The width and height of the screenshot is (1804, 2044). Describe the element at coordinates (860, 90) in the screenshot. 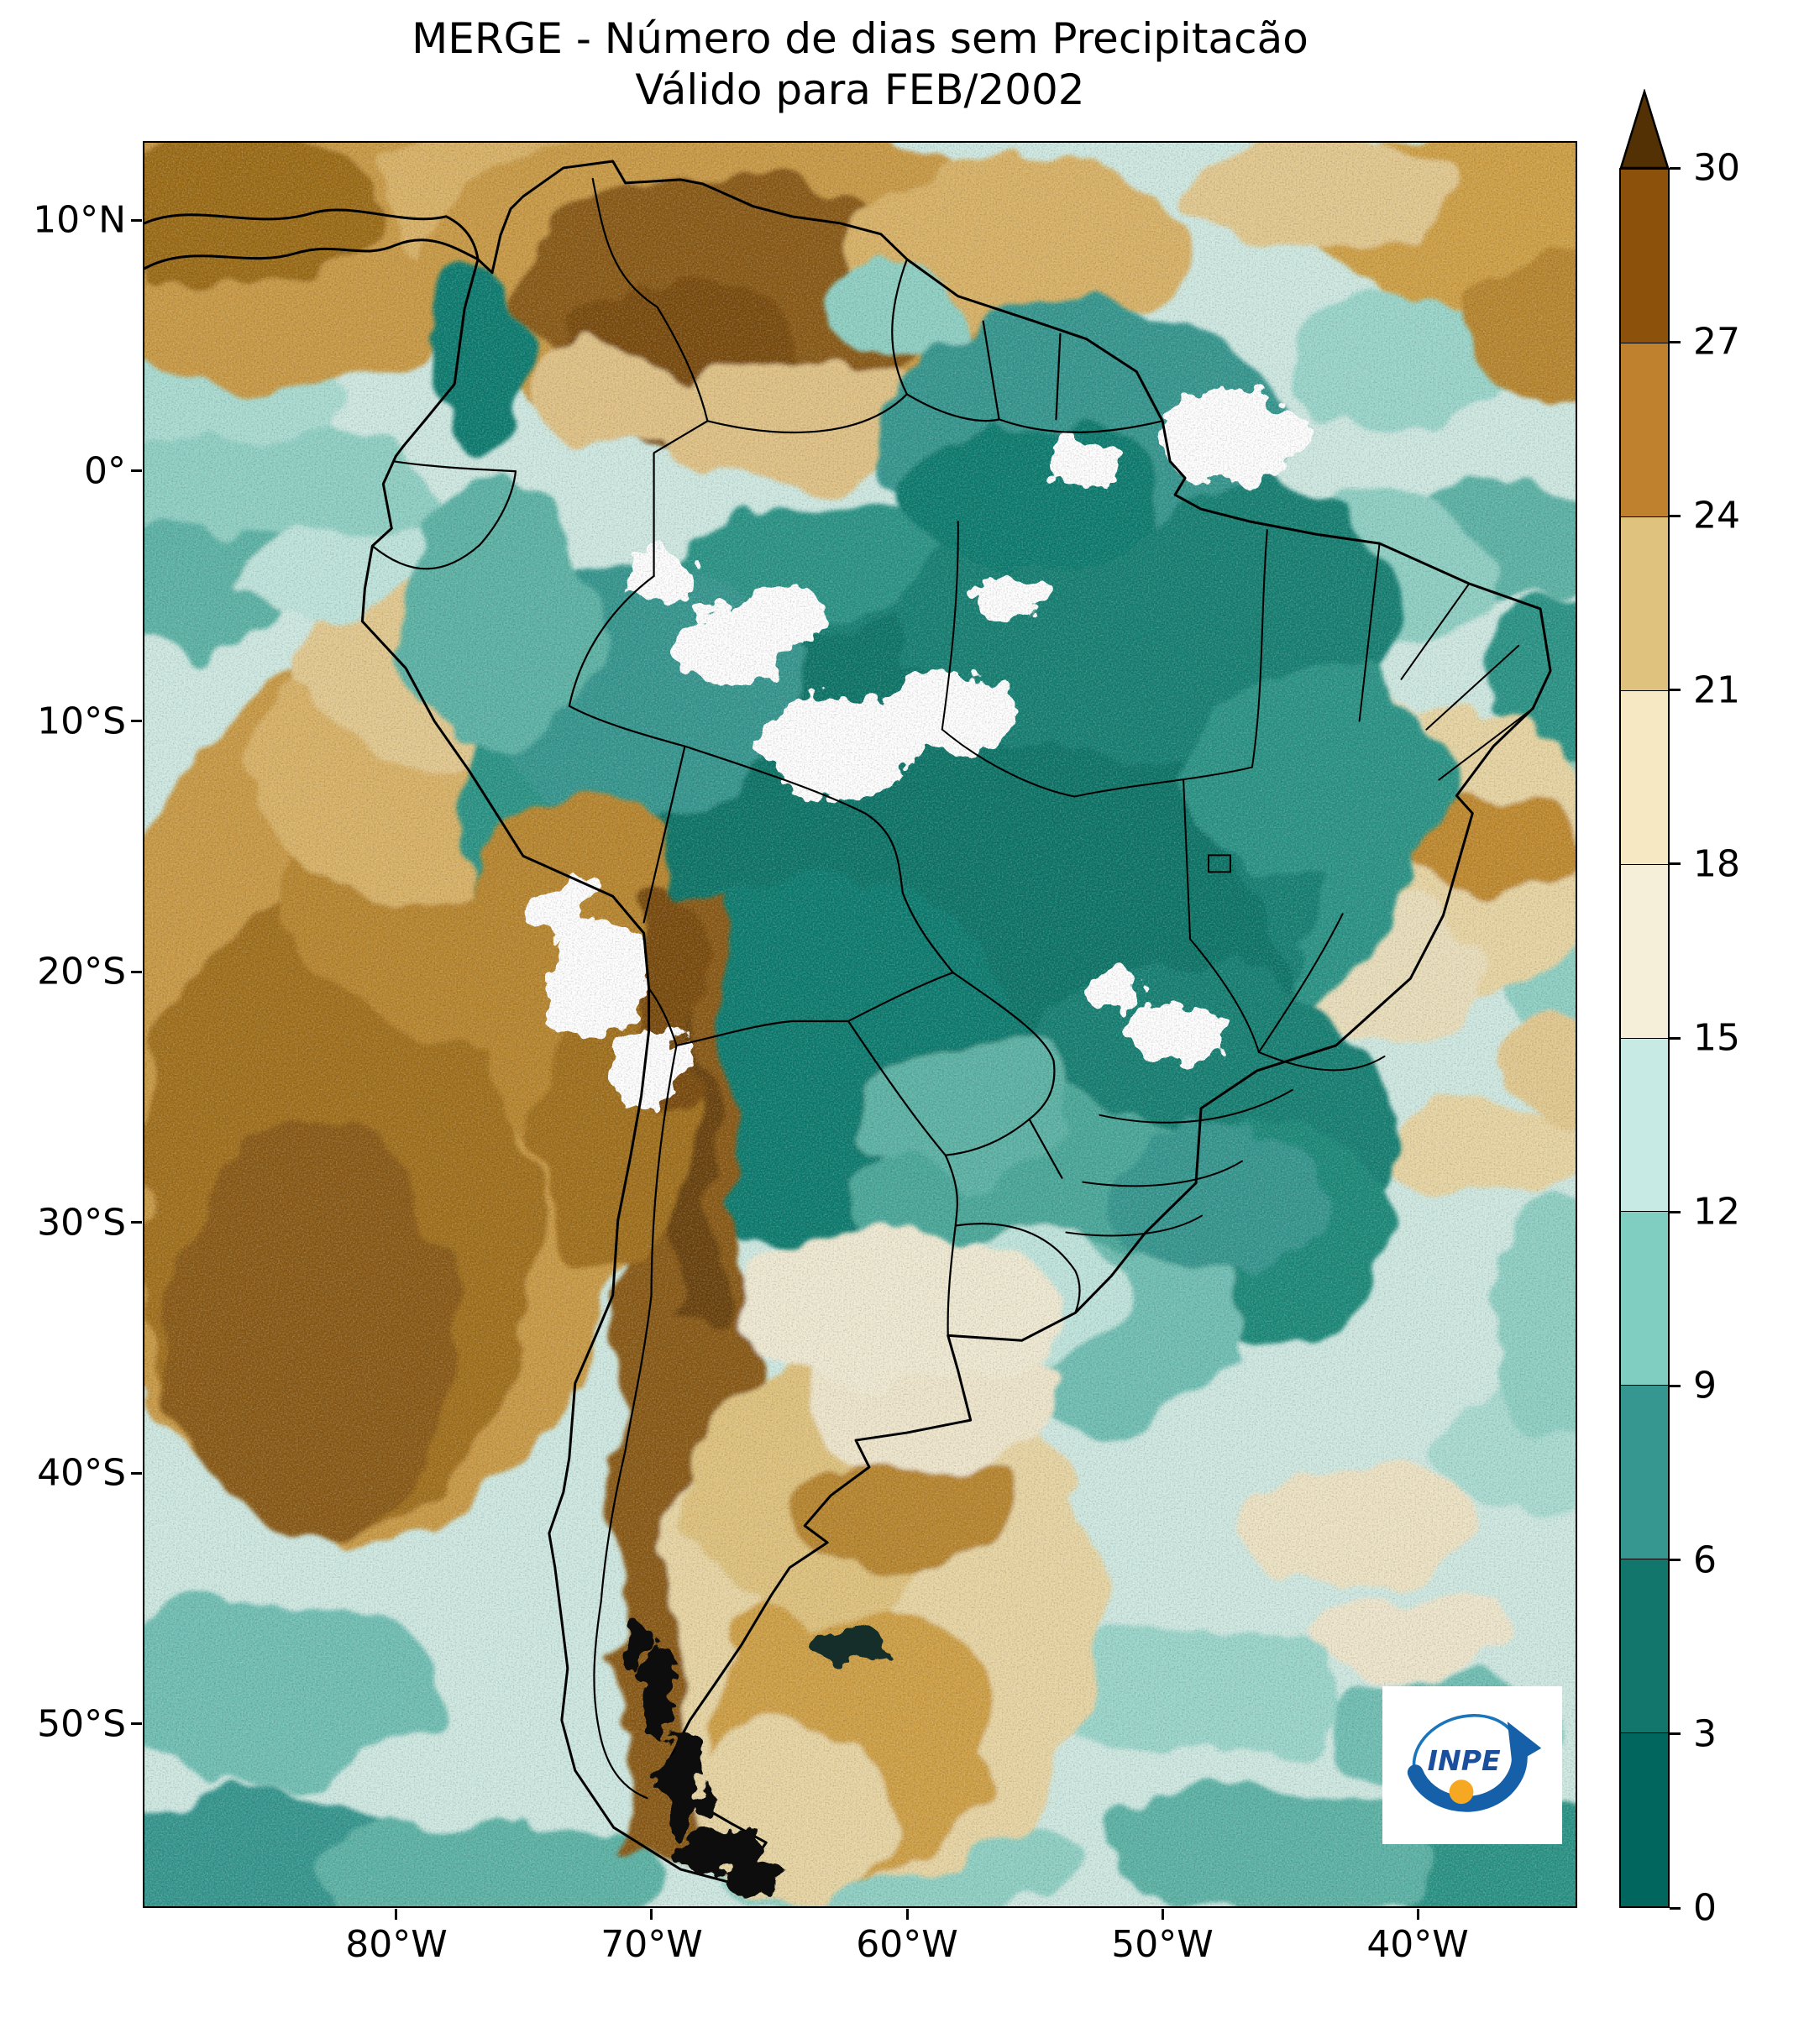

I see `title-line-2: Válido para FEB/2002` at that location.